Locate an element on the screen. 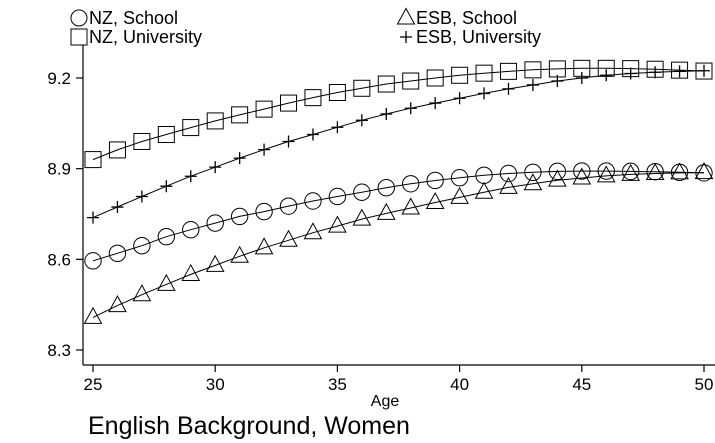  x-tick-label: 30 is located at coordinates (215, 384).